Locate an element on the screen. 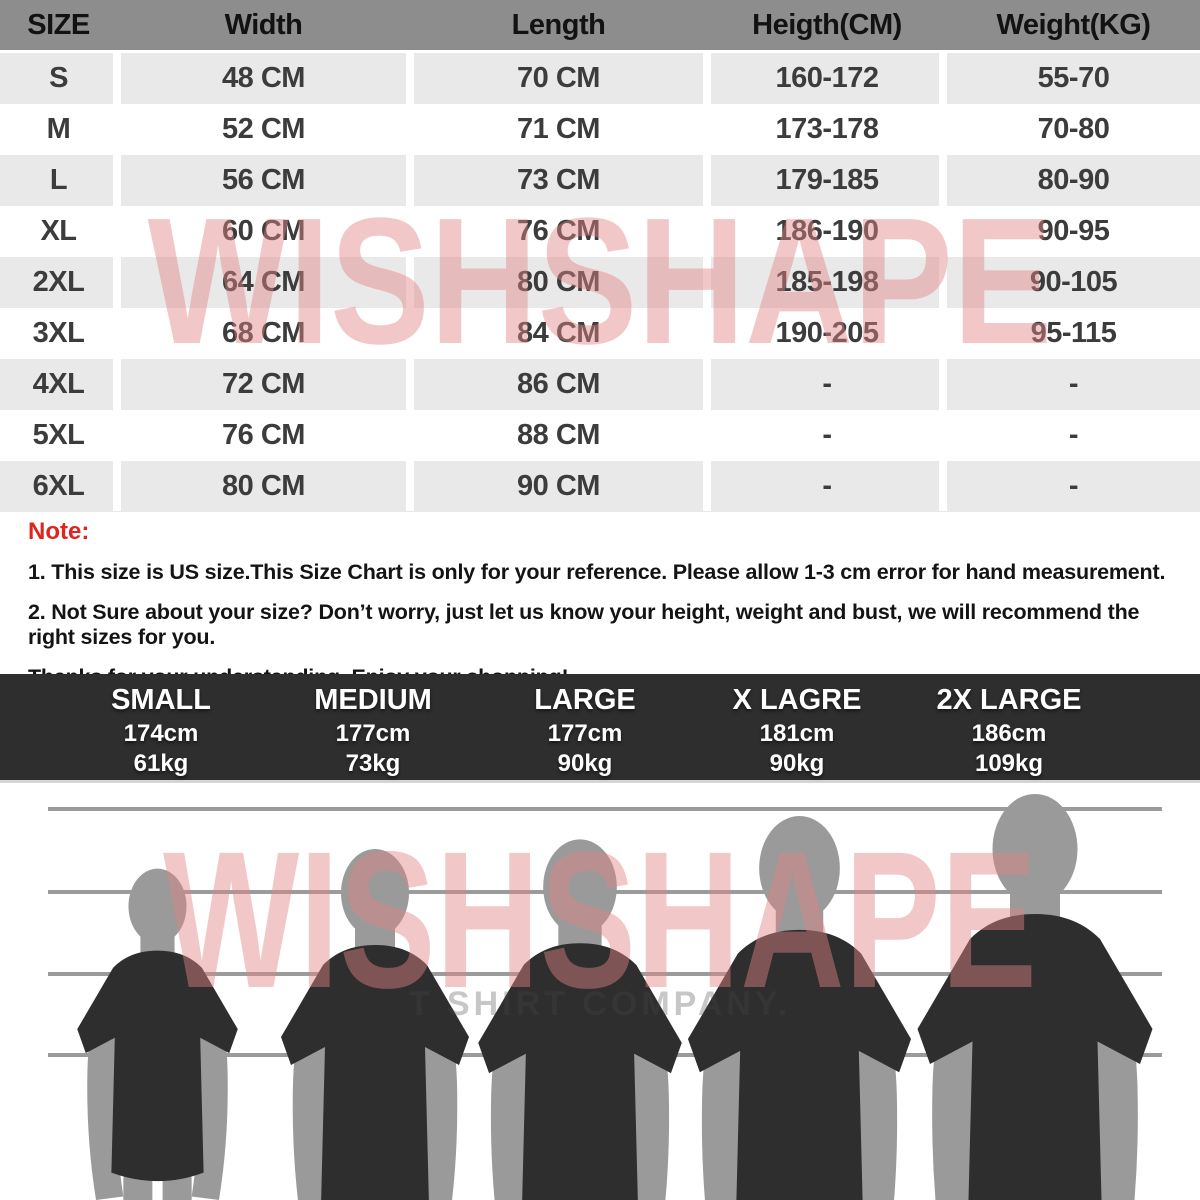  table-cell: 52 CM is located at coordinates (263, 129).